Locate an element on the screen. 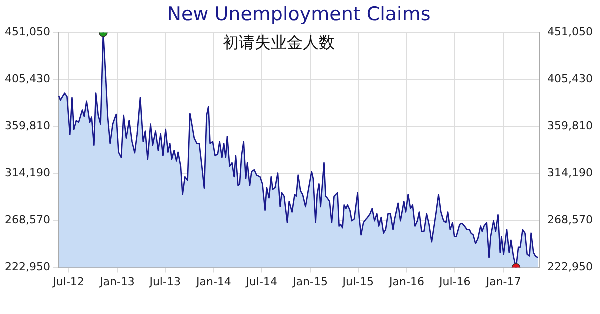 The height and width of the screenshot is (314, 600). y2-tick-label: 359,810 is located at coordinates (571, 126).